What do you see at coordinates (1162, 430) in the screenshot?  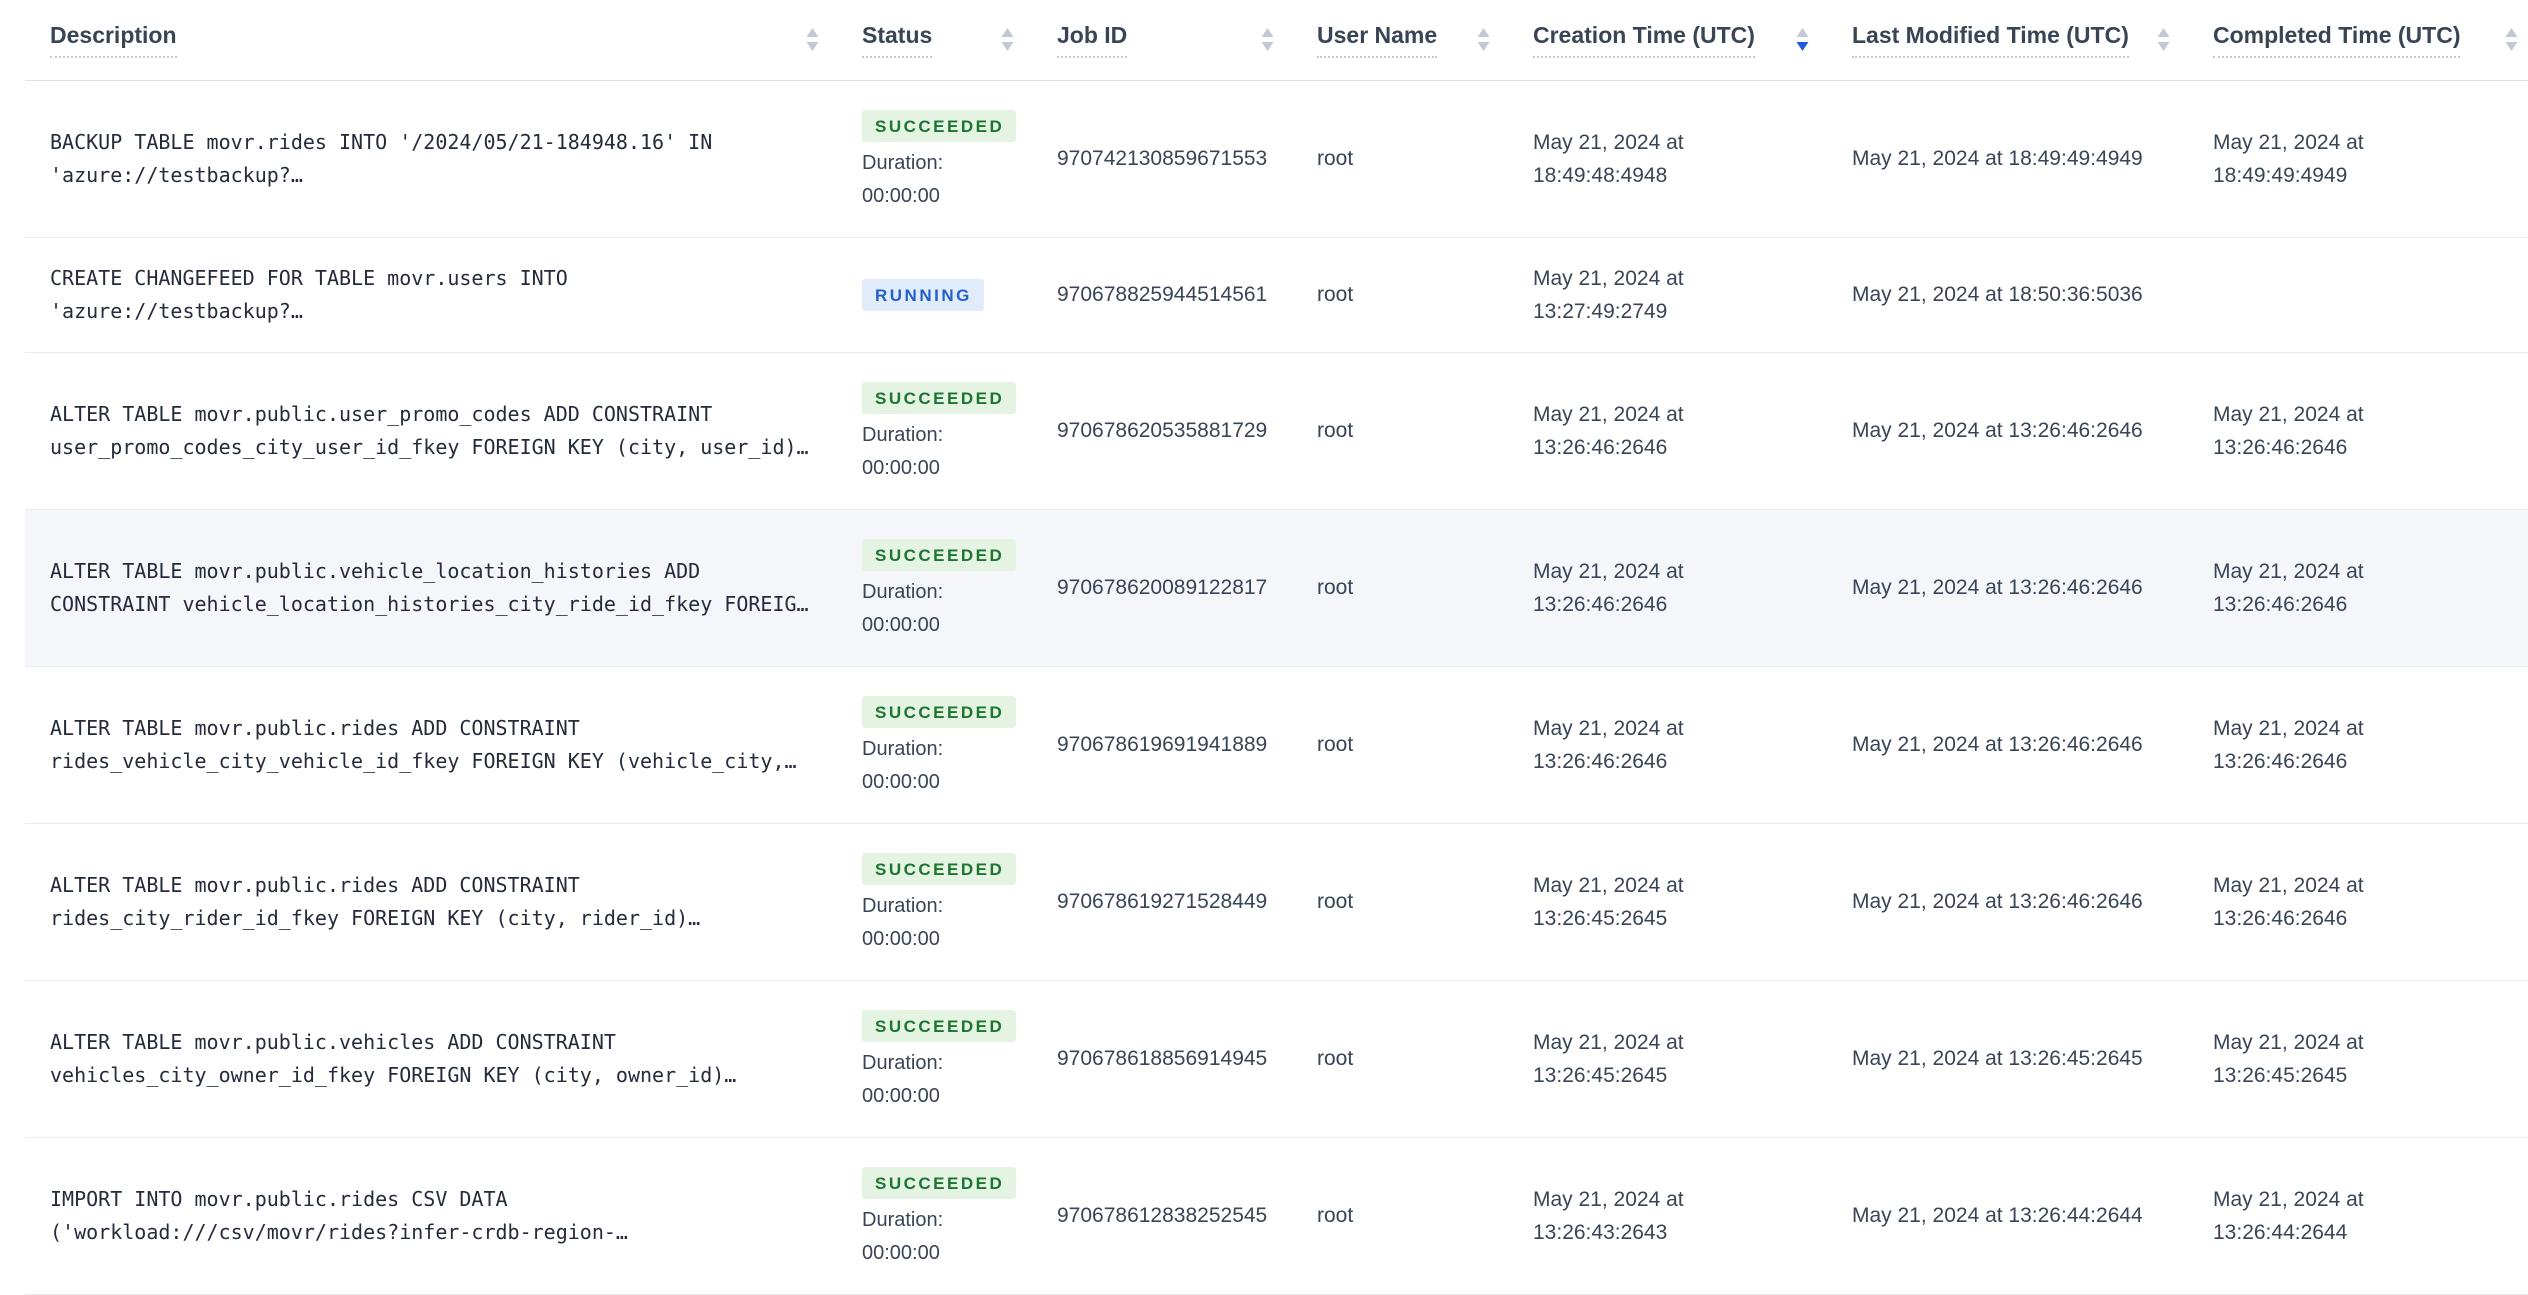 I see `job-id-value: 970678620535881729` at bounding box center [1162, 430].